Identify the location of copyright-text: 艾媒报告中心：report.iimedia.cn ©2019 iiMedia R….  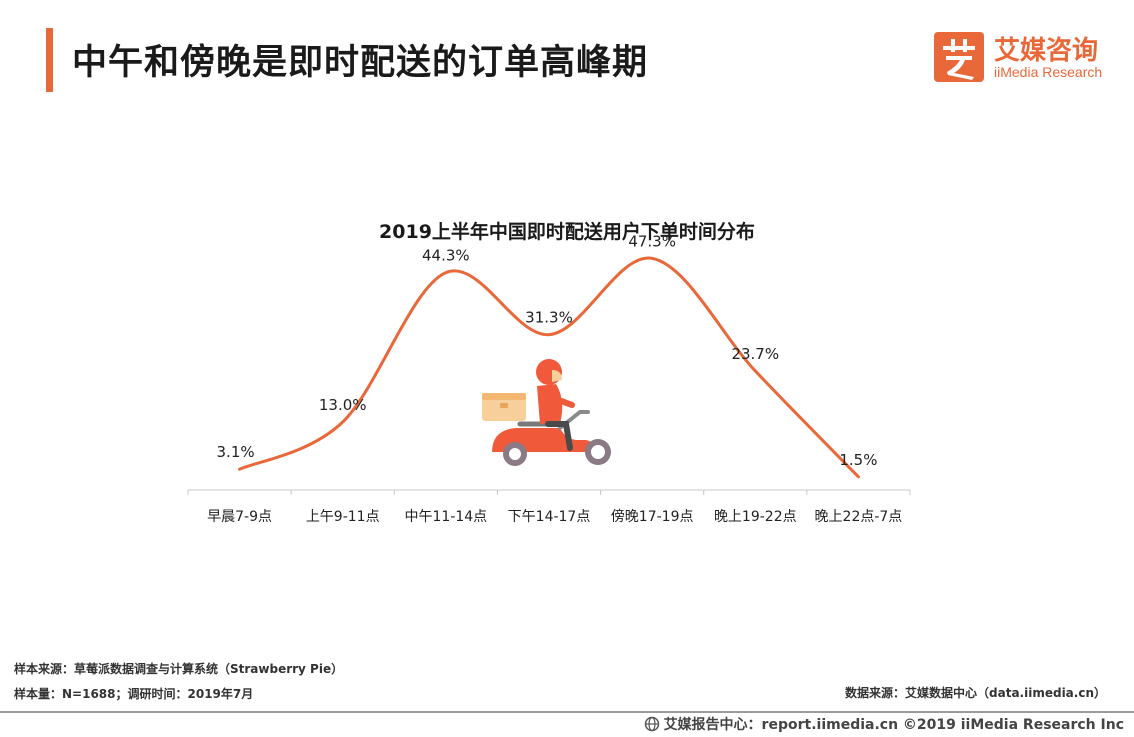
(893, 725).